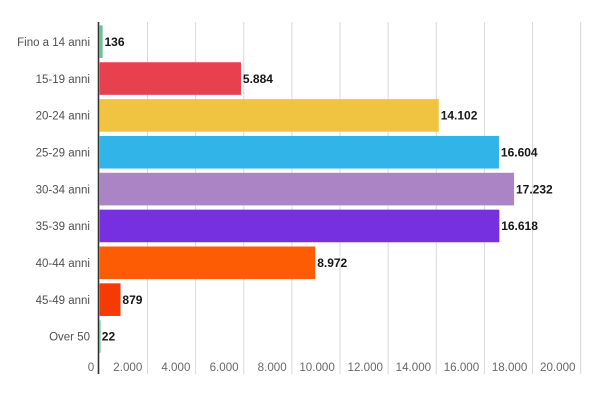 Image resolution: width=600 pixels, height=400 pixels. I want to click on svg-text: 12.000, so click(365, 367).